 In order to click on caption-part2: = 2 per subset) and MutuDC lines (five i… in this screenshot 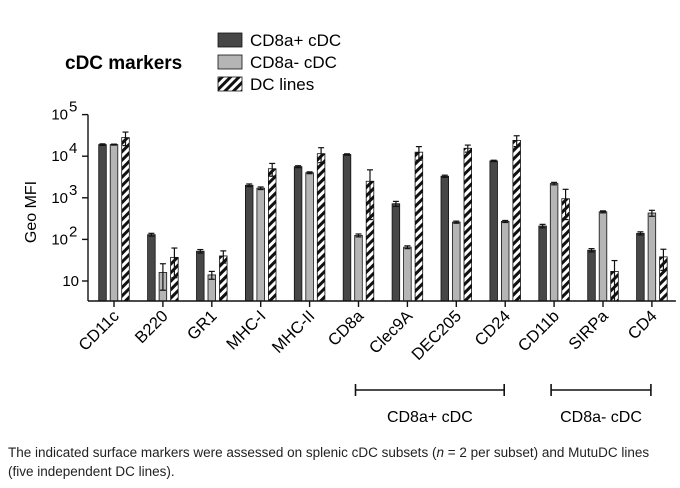, I will do `click(329, 462)`.